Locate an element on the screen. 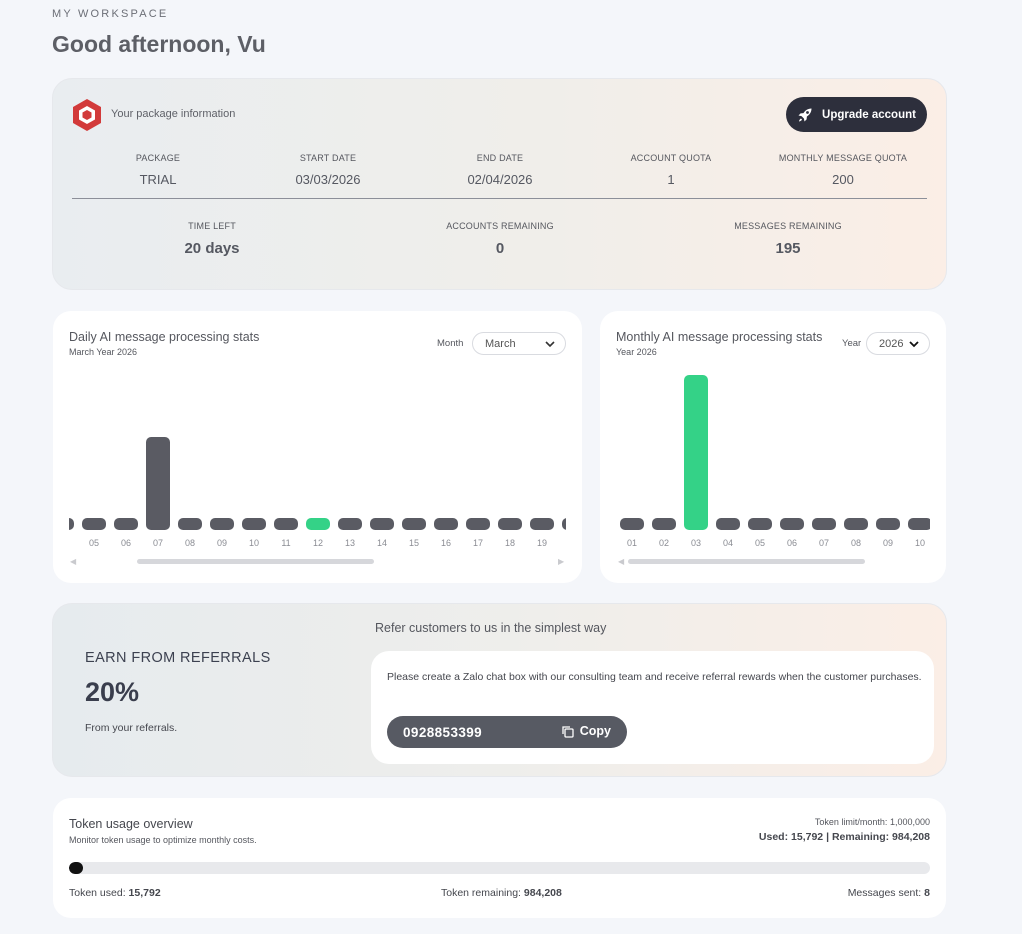 The image size is (1022, 934). stat-label: TIME LEFT is located at coordinates (212, 226).